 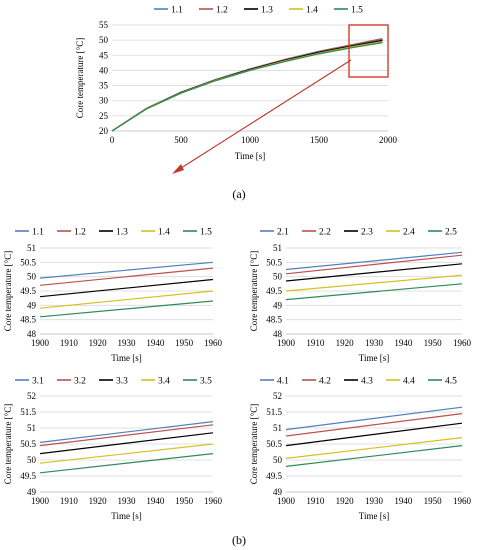 I want to click on series-line-4.5, so click(x=374, y=456).